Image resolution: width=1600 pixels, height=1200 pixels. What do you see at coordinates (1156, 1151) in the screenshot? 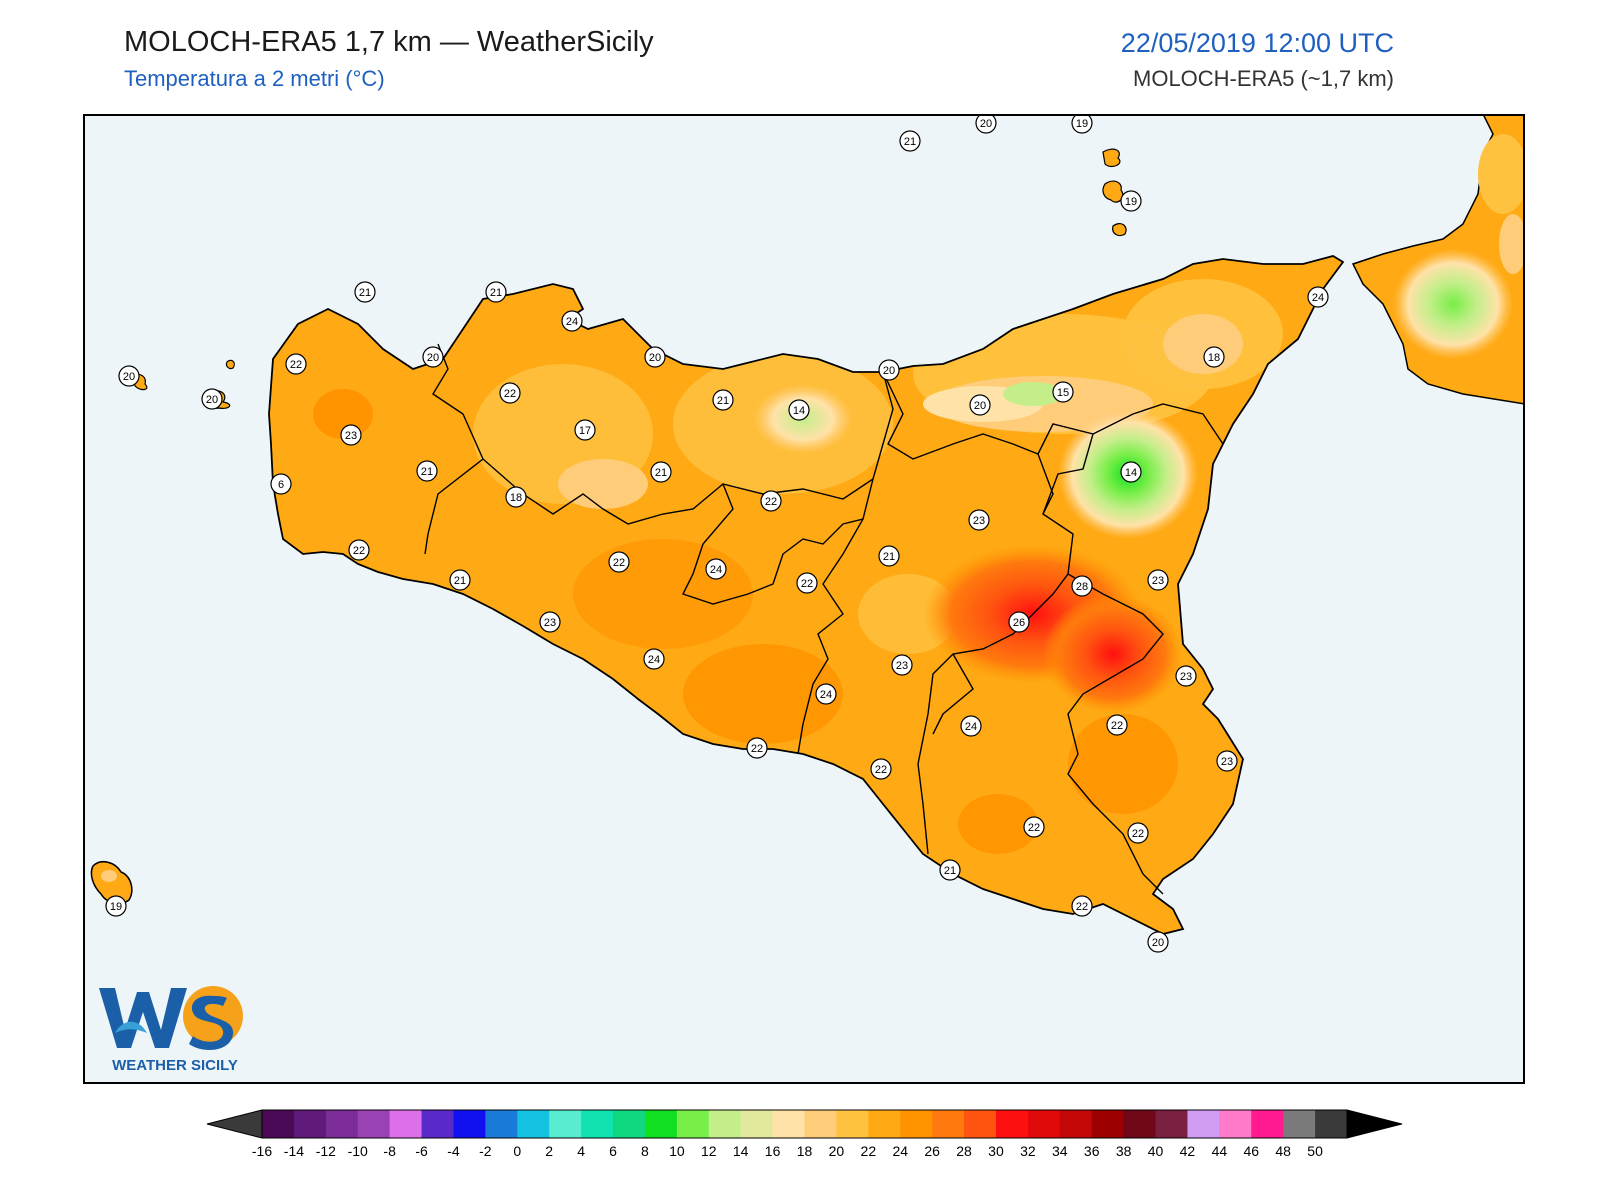
I see `colorbar-tick-label: 40` at bounding box center [1156, 1151].